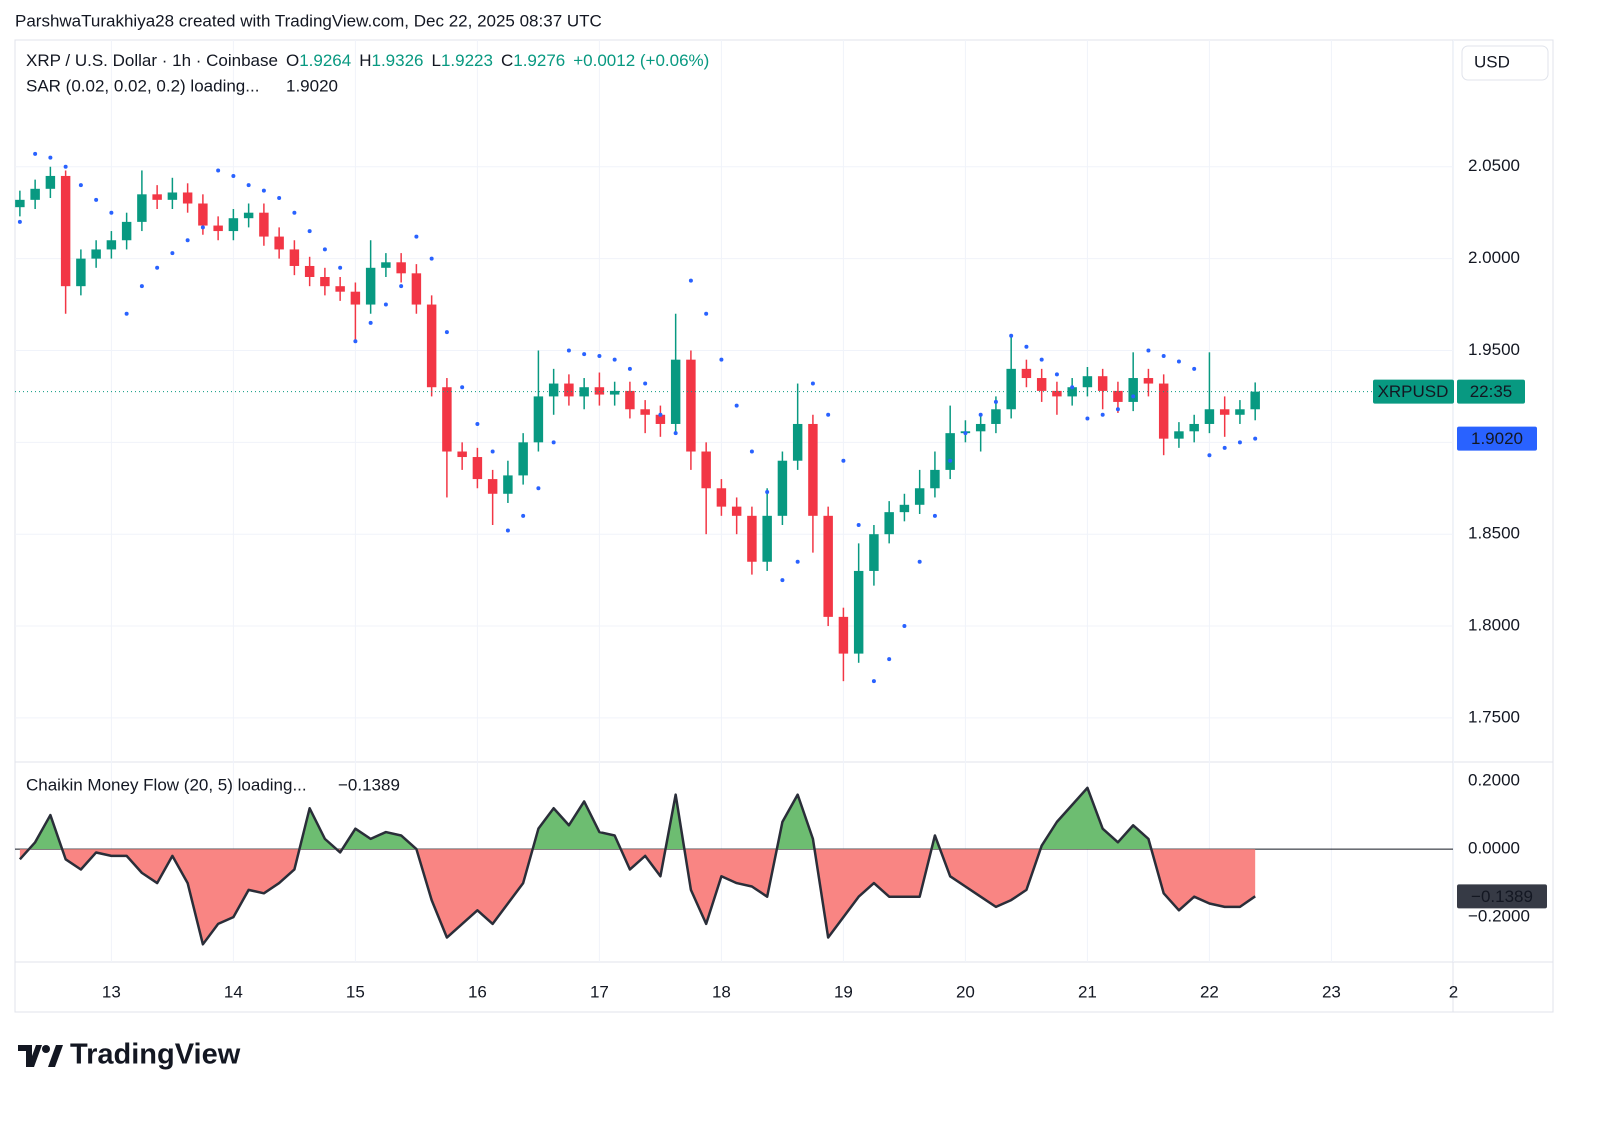  Describe the element at coordinates (1494, 257) in the screenshot. I see `y-tick-label: 2.0000` at that location.